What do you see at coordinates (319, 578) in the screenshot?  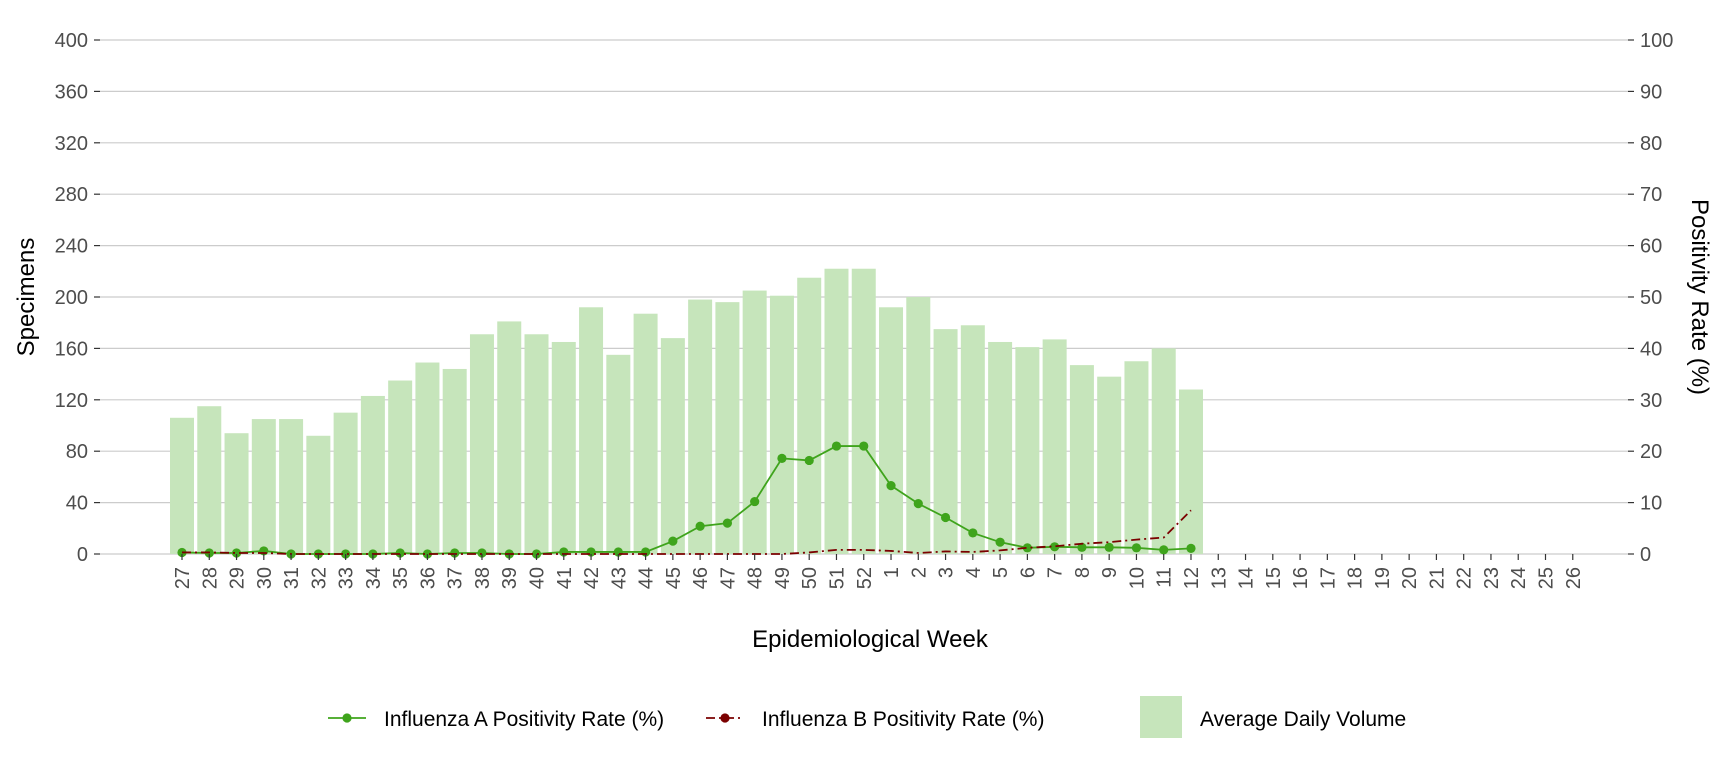 I see `x-tick-label: 32` at bounding box center [319, 578].